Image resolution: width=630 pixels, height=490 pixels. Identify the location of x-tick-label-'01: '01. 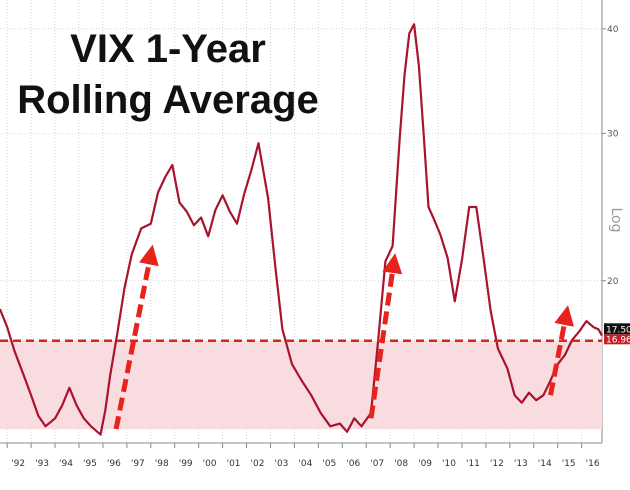
(234, 464).